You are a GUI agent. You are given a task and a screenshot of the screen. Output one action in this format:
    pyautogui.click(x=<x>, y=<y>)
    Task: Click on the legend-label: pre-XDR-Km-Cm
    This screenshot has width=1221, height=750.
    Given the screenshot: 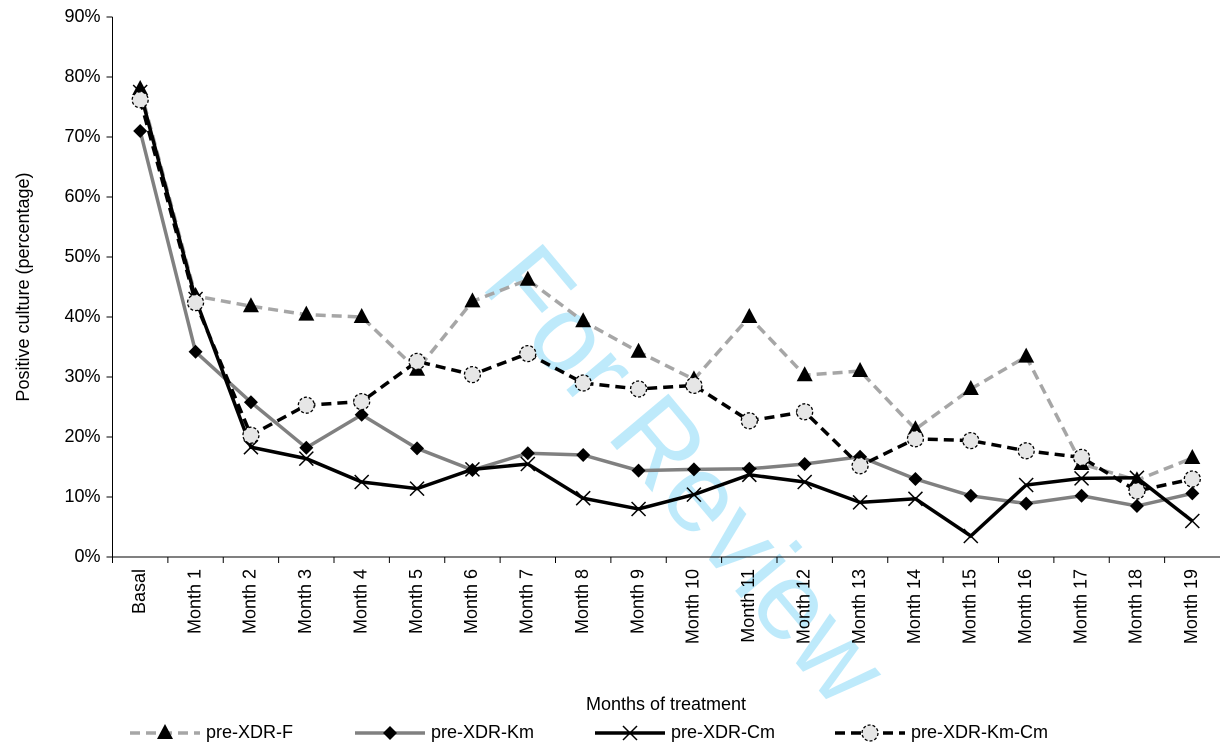 What is the action you would take?
    pyautogui.click(x=979, y=732)
    